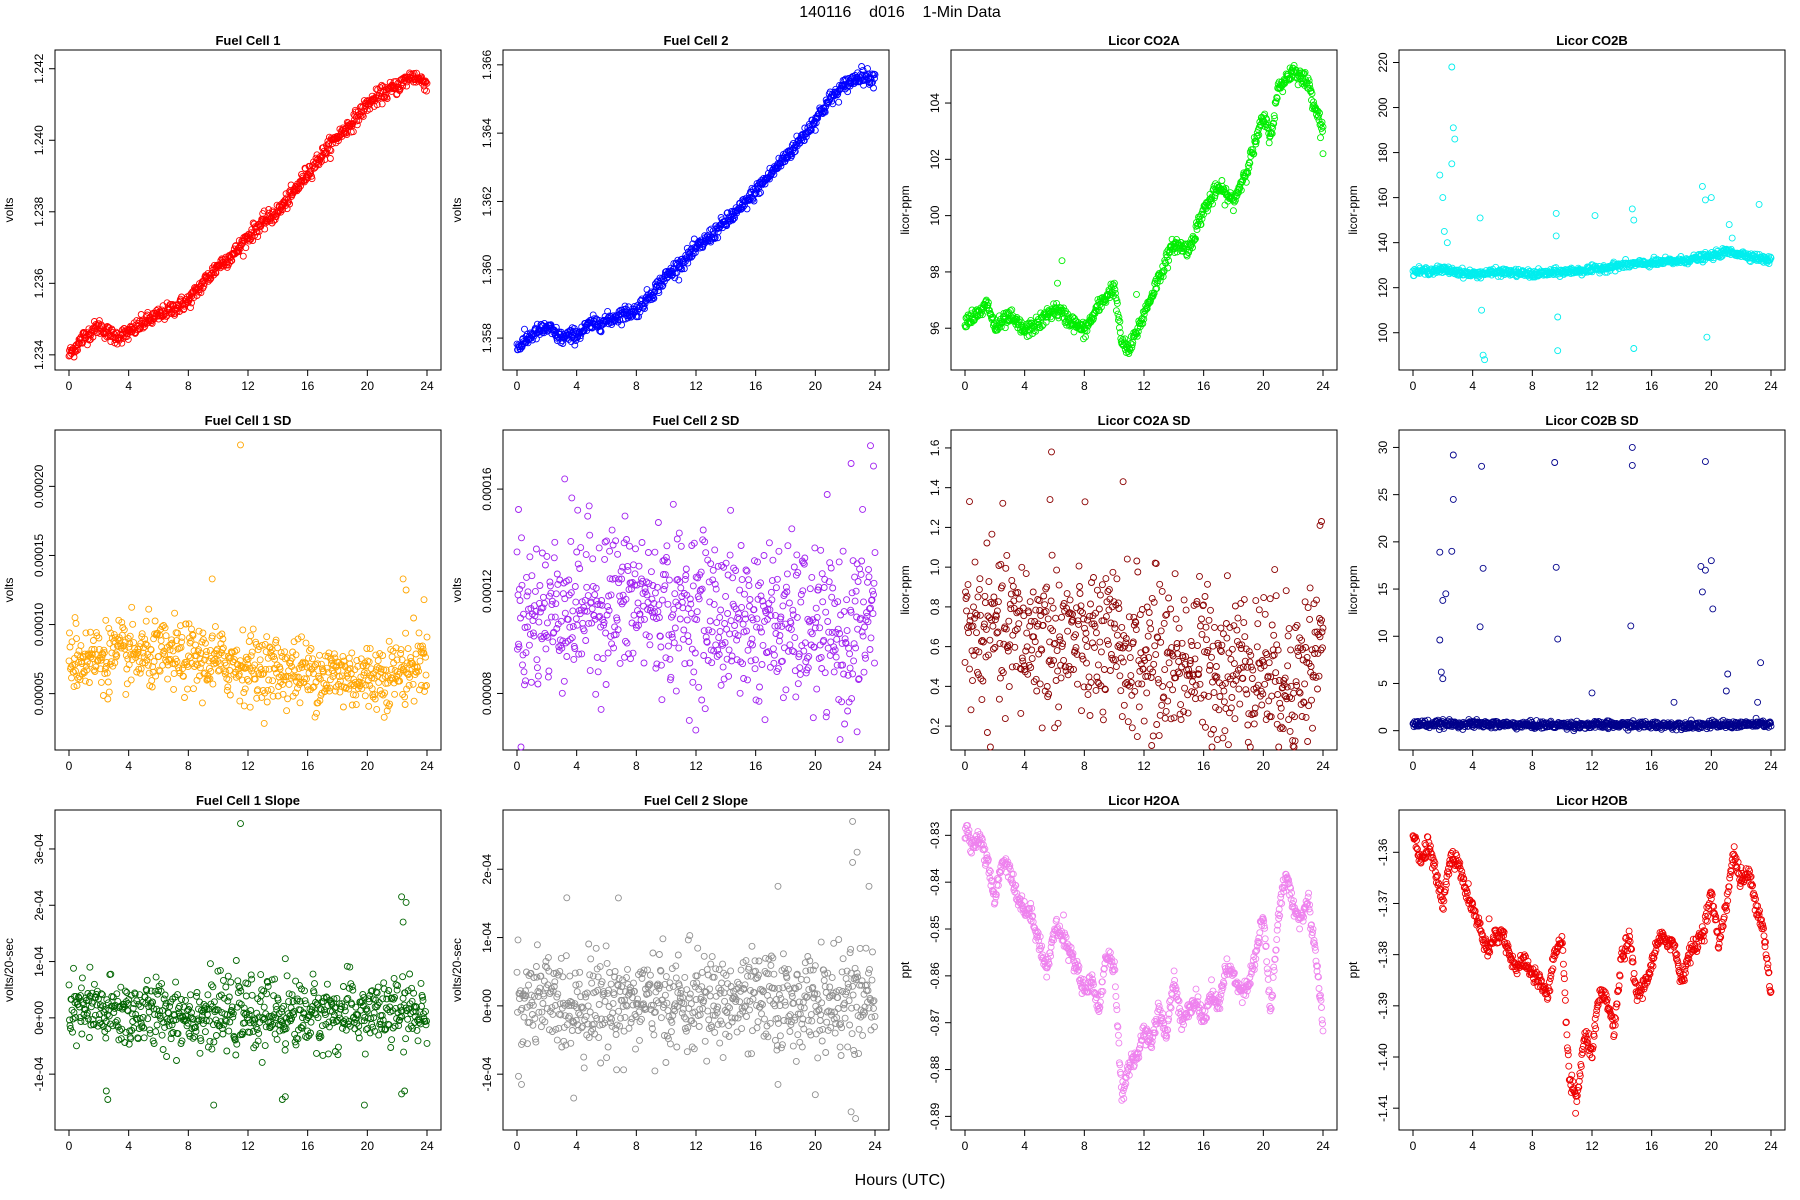 Image resolution: width=1800 pixels, height=1200 pixels. I want to click on fuel-cell-2-y-tick-label: 1.362, so click(487, 201).